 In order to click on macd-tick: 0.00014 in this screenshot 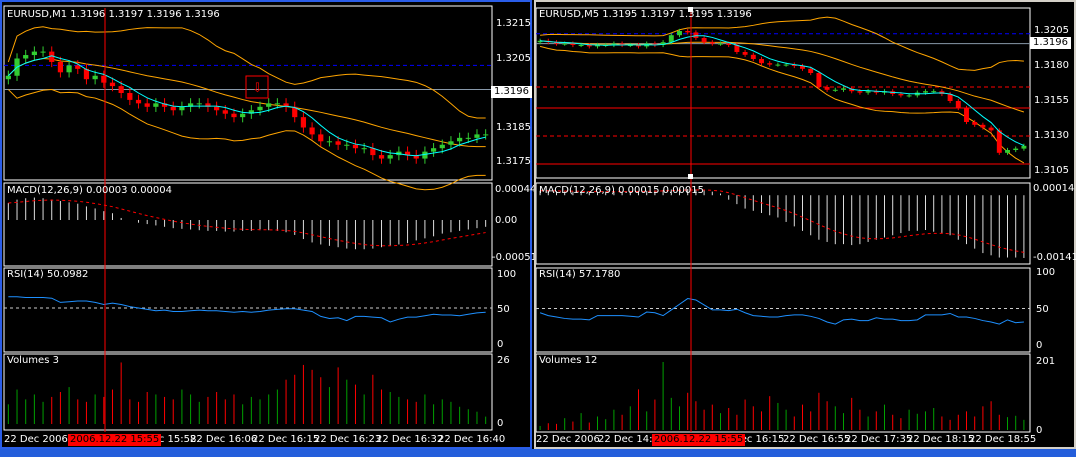, I will do `click(1054, 188)`.